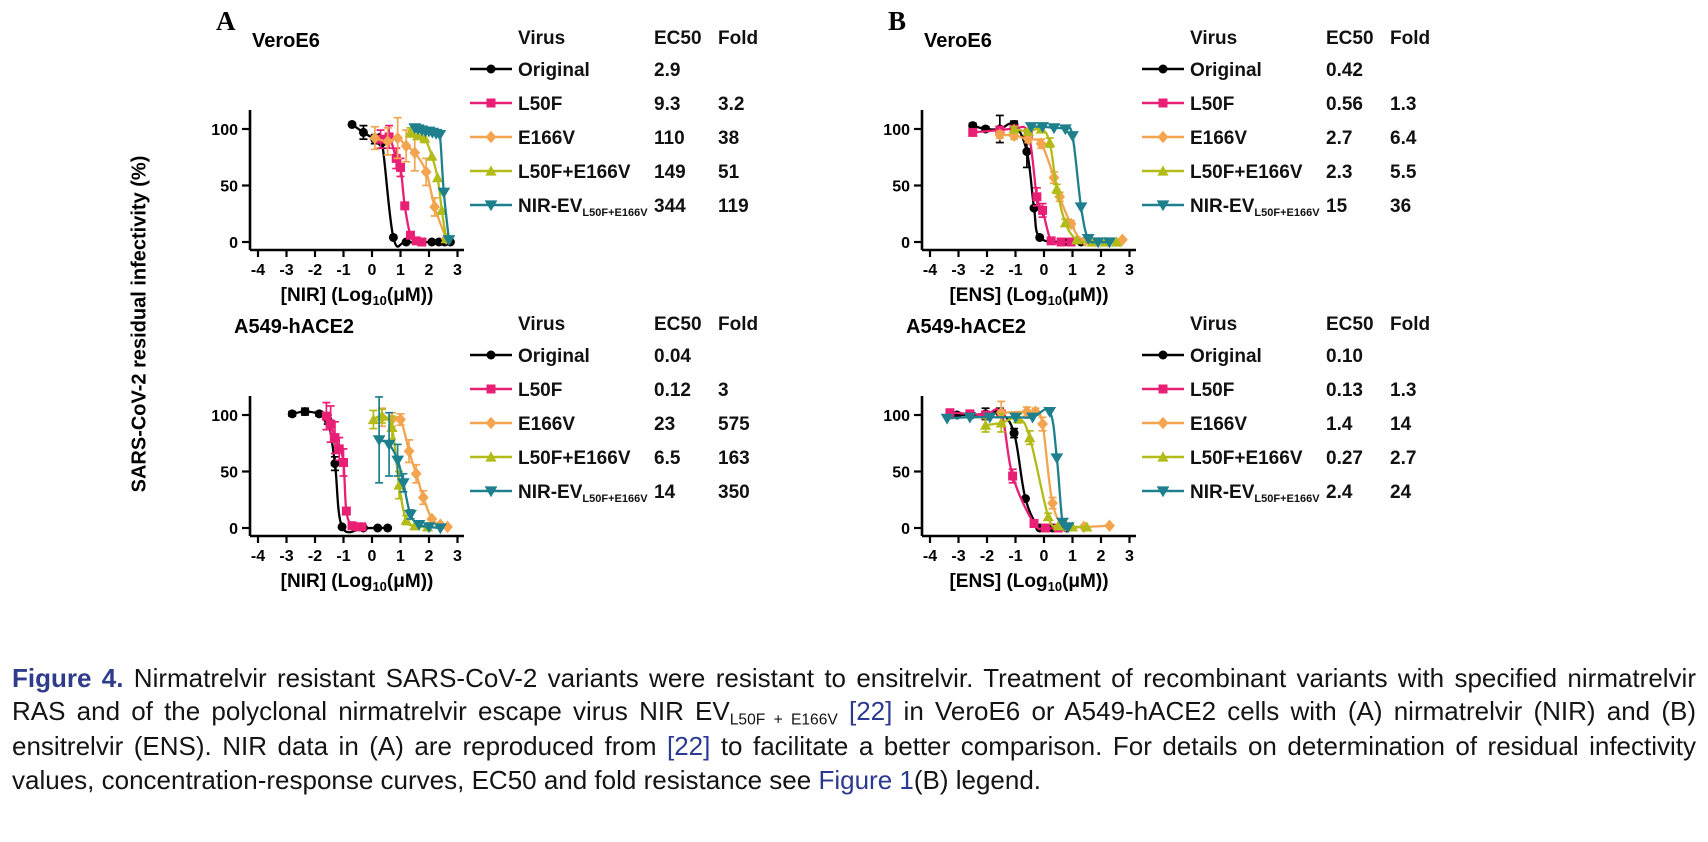 The image size is (1708, 842). I want to click on legend-row: L50F+E166V 2.3 5.5, so click(1305, 173).